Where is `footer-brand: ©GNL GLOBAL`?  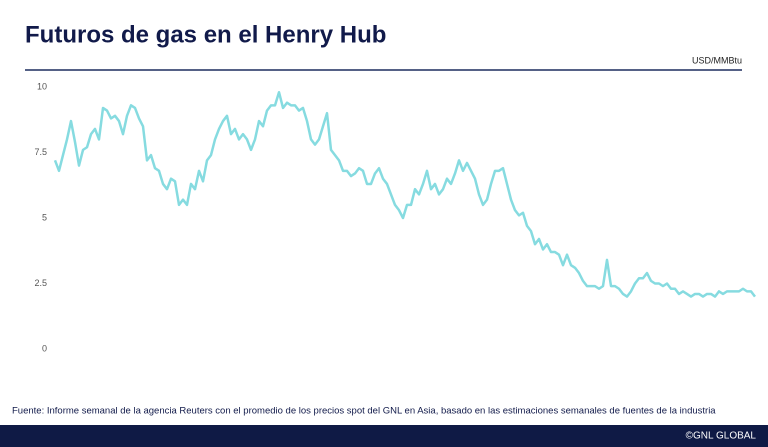 footer-brand: ©GNL GLOBAL is located at coordinates (721, 436).